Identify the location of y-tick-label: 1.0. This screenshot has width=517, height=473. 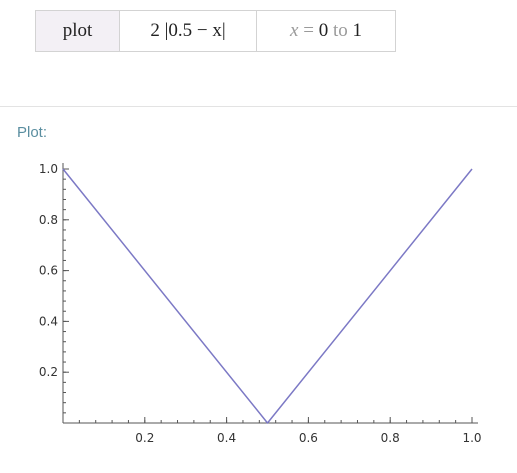
(48, 169).